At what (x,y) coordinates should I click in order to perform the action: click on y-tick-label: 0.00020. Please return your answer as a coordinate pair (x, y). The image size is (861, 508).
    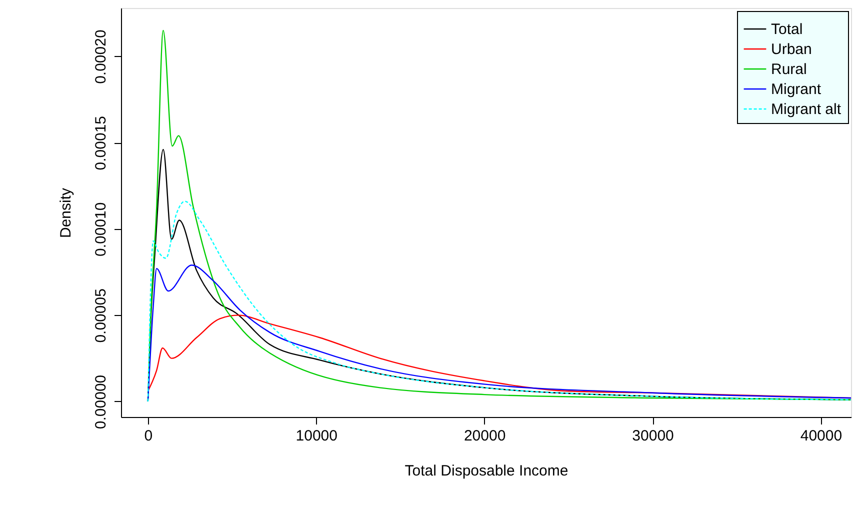
    Looking at the image, I should click on (101, 57).